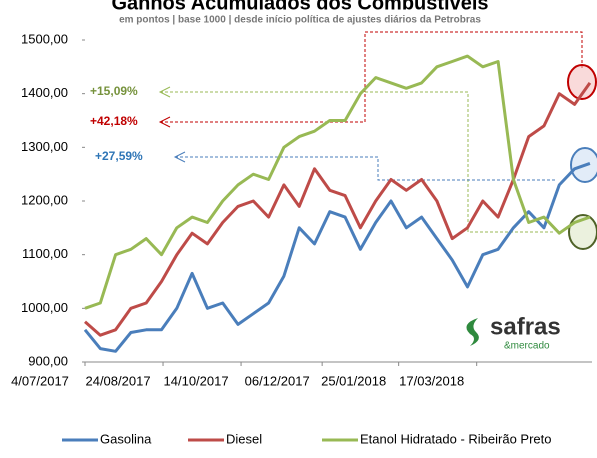 Image resolution: width=597 pixels, height=458 pixels. I want to click on y-tick-label: 1200,00, so click(44, 199).